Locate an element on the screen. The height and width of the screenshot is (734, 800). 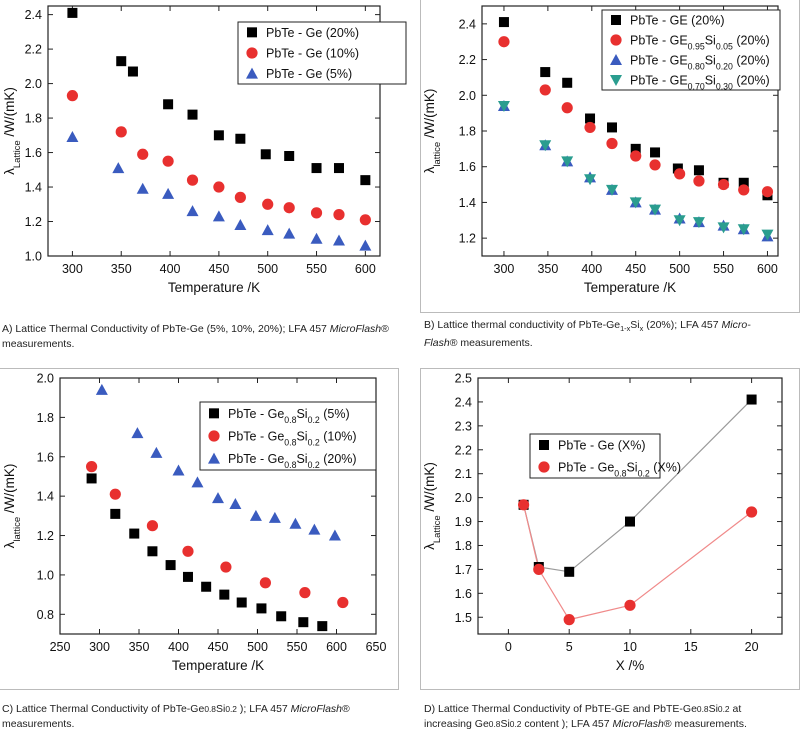
caption-run: Flash is located at coordinates (437, 343).